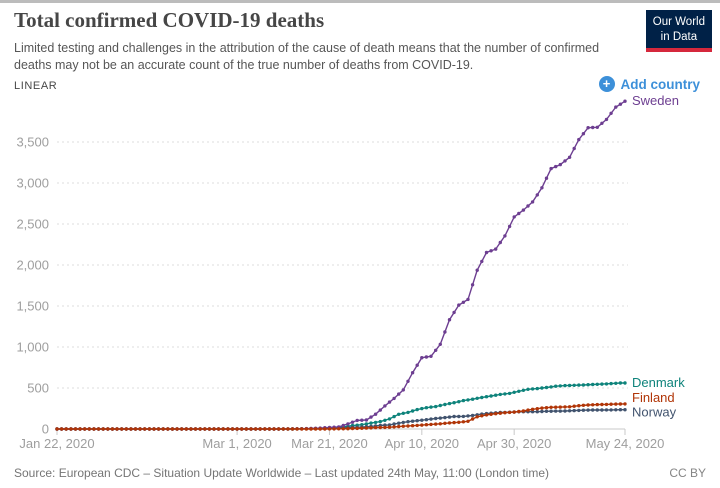 The height and width of the screenshot is (488, 720). Describe the element at coordinates (32, 224) in the screenshot. I see `svg-text: 2,500` at that location.